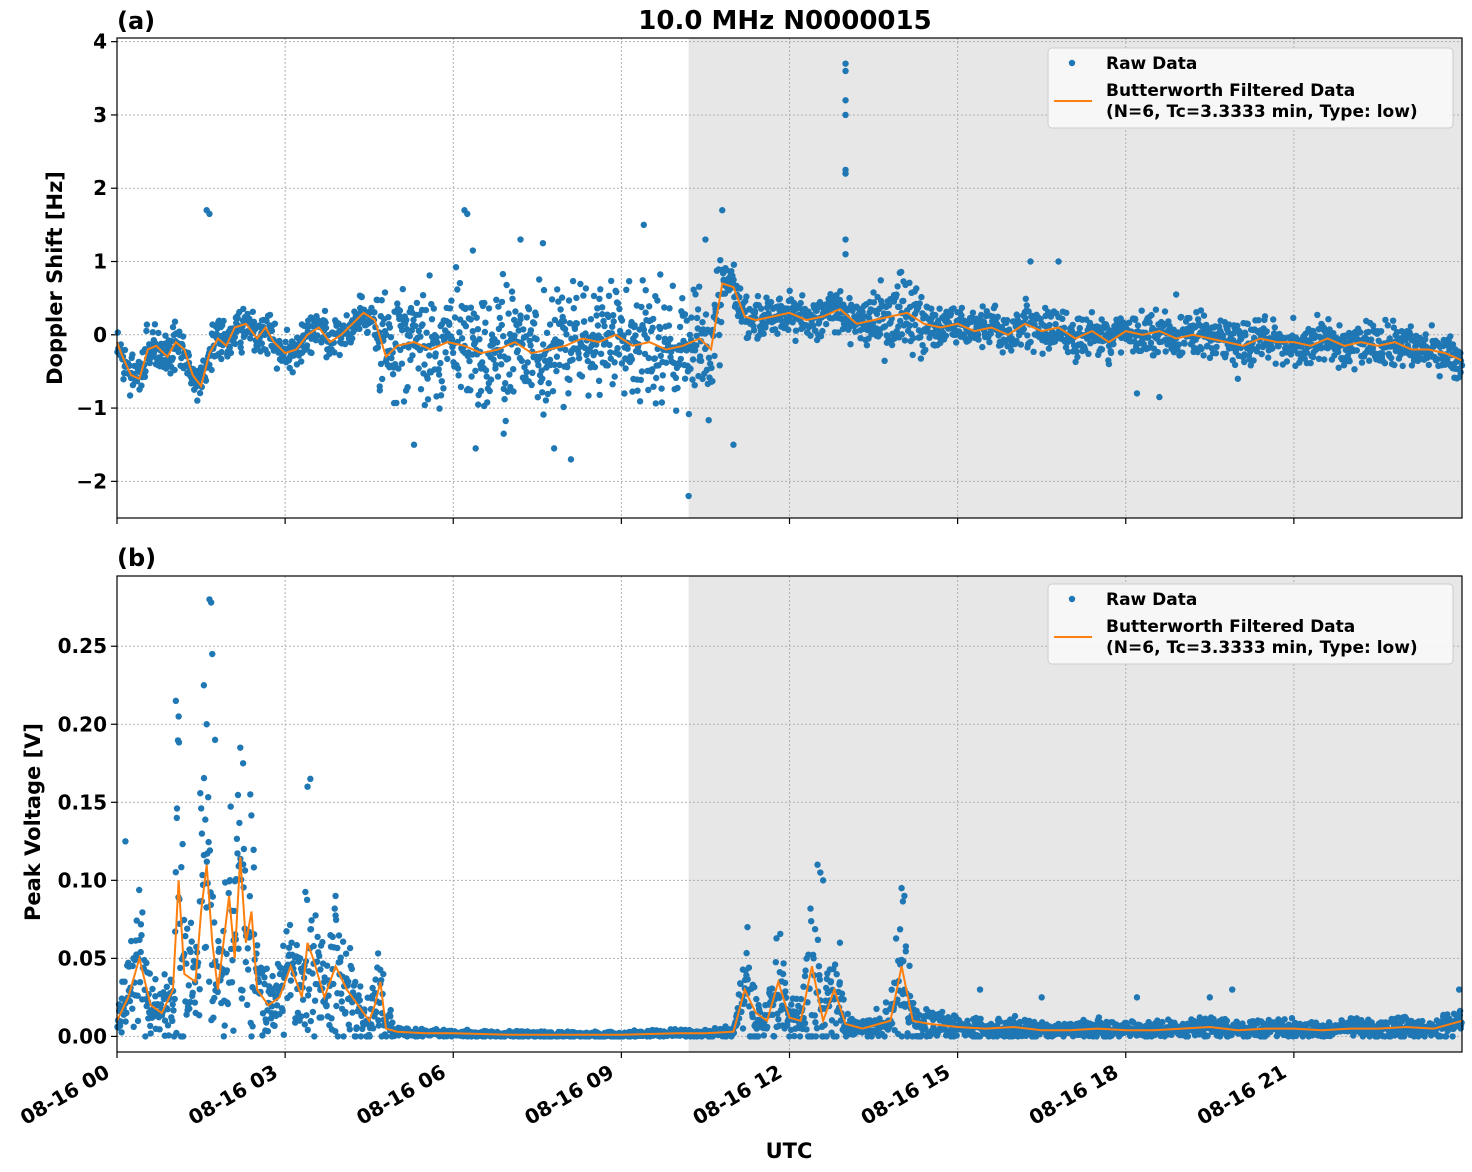 The width and height of the screenshot is (1472, 1172). I want to click on y-tick-label: 0.10, so click(82, 880).